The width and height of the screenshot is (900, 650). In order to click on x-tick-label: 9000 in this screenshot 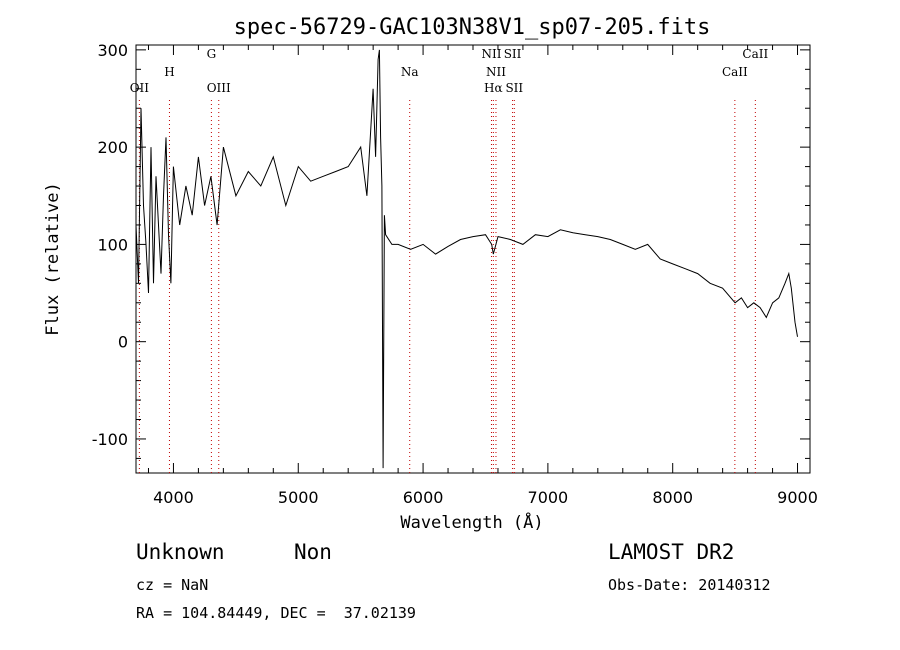, I will do `click(797, 497)`.